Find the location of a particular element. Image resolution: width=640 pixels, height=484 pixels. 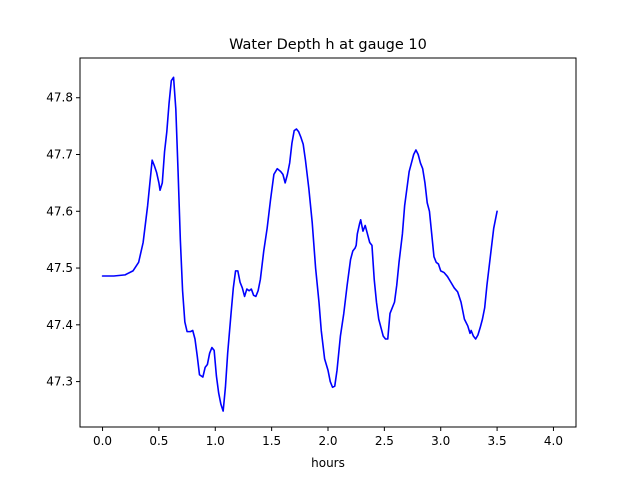

x-tick-label: 2.0 is located at coordinates (327, 441).